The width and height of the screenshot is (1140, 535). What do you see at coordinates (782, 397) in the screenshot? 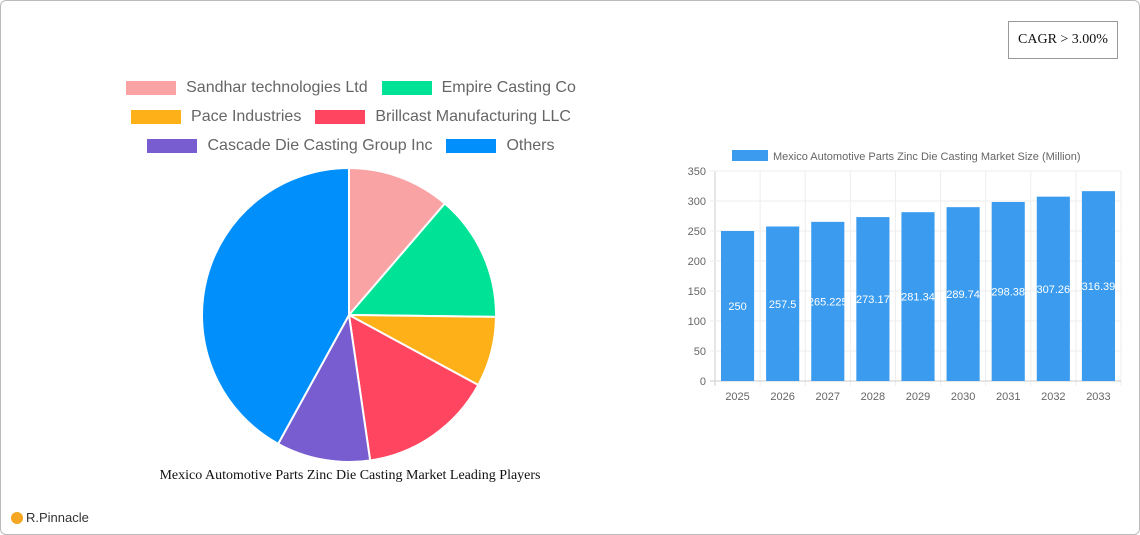
I see `x-tick-label: 2026` at bounding box center [782, 397].